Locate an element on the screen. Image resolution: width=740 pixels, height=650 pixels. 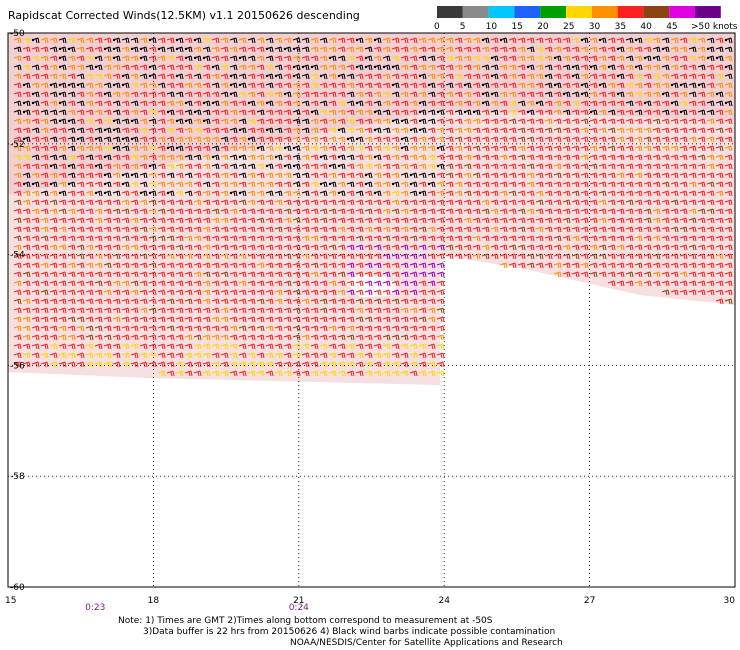
y-tick-label: -56 is located at coordinates (17, 366).